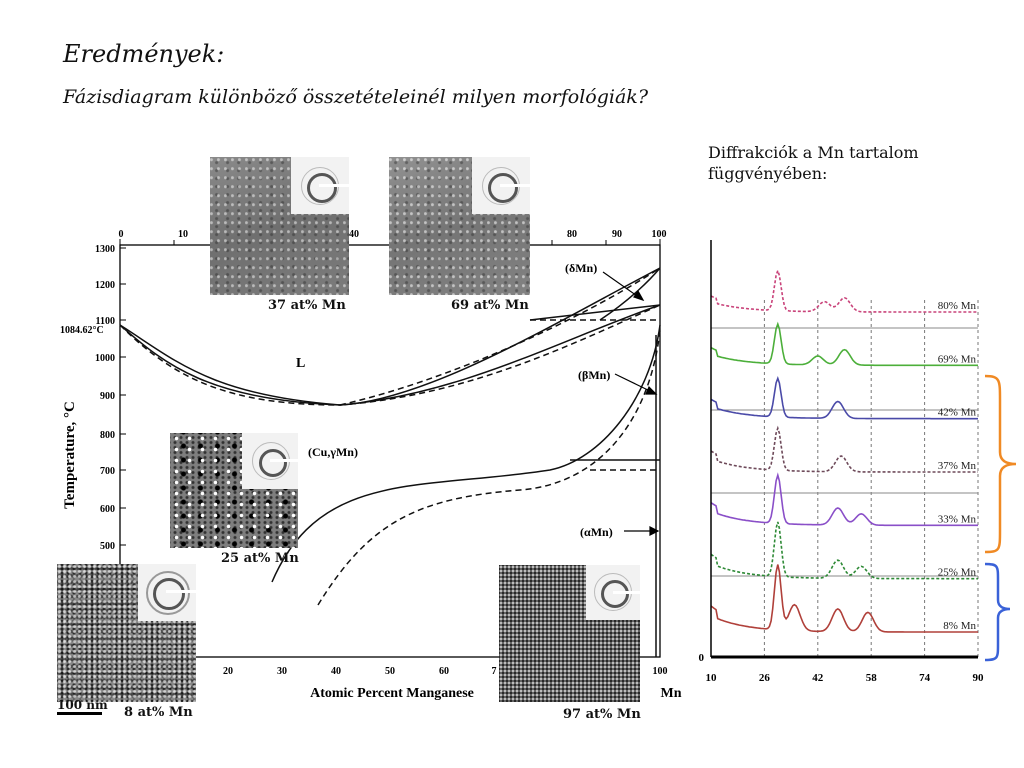  Describe the element at coordinates (490, 305) in the screenshot. I see `micrograph-label: 69 at% Mn` at that location.